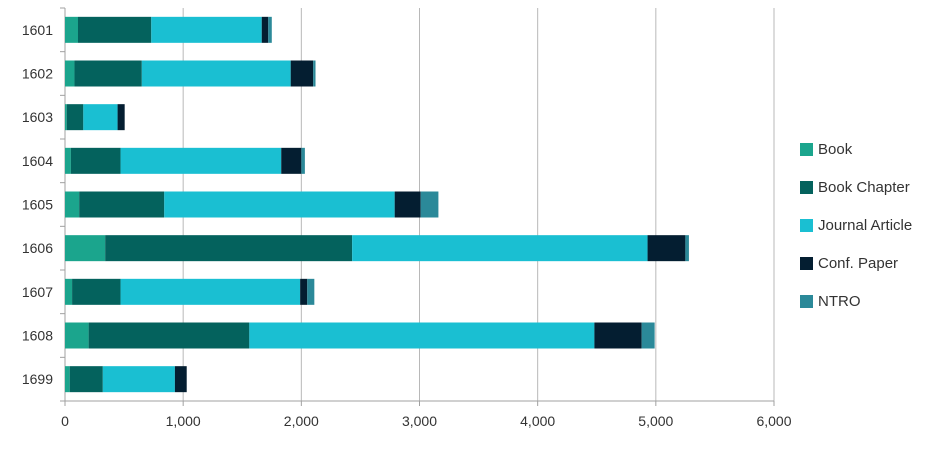  I want to click on bar-1604-journal-article, so click(201, 160).